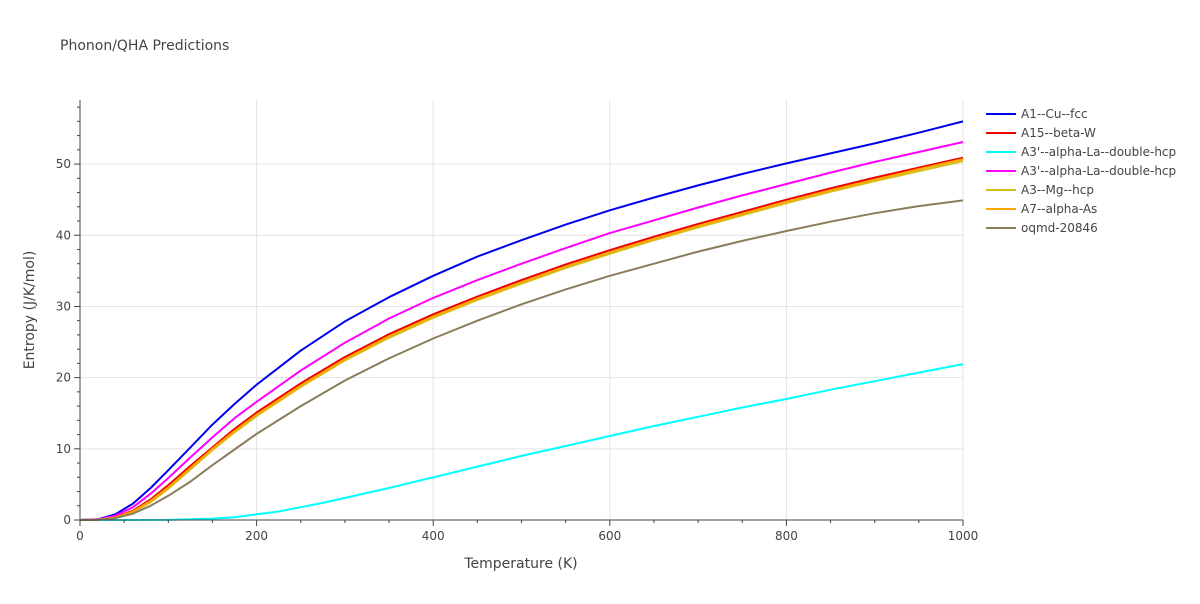  What do you see at coordinates (433, 536) in the screenshot?
I see `x-tick-label: 400` at bounding box center [433, 536].